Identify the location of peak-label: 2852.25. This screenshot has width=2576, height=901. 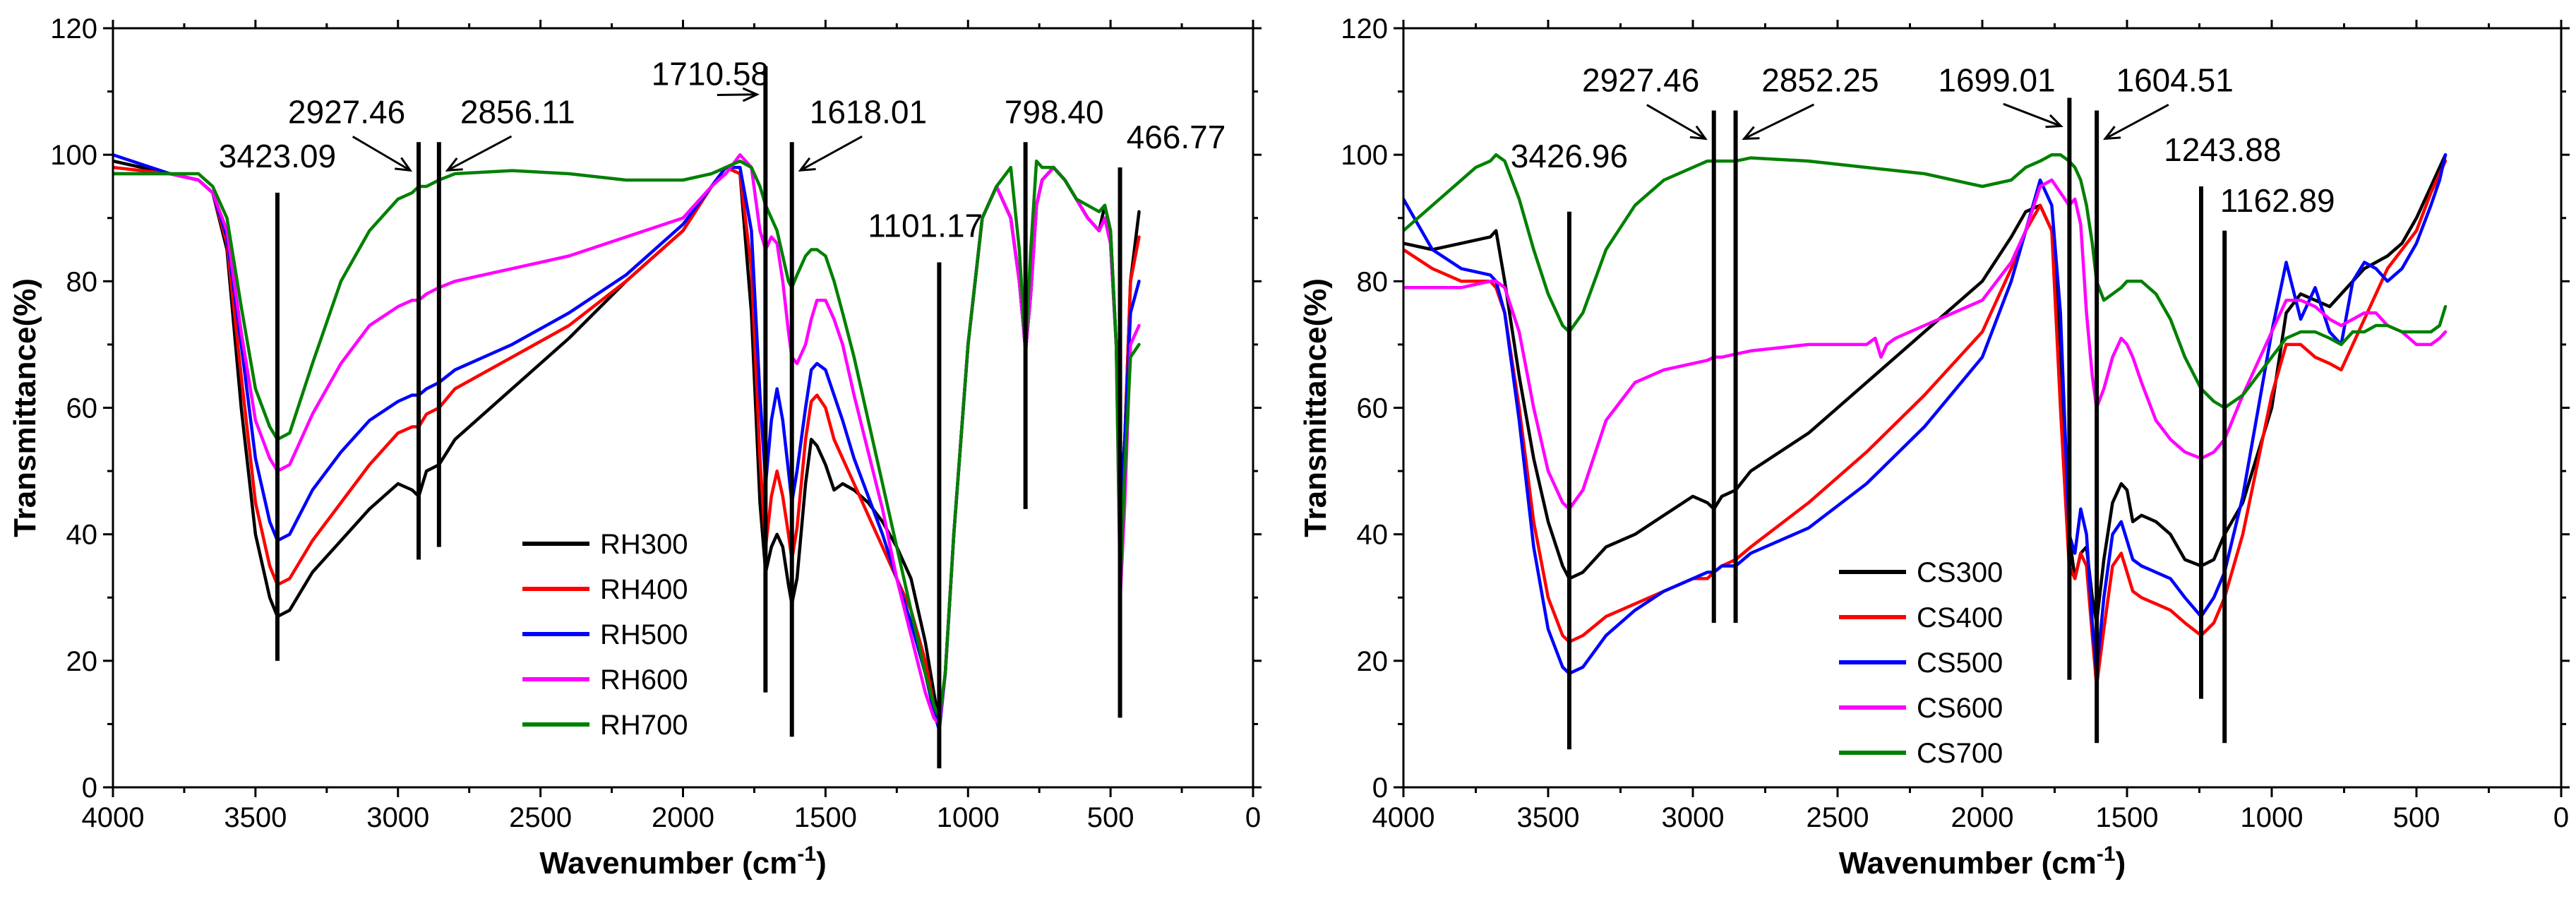
(1820, 80).